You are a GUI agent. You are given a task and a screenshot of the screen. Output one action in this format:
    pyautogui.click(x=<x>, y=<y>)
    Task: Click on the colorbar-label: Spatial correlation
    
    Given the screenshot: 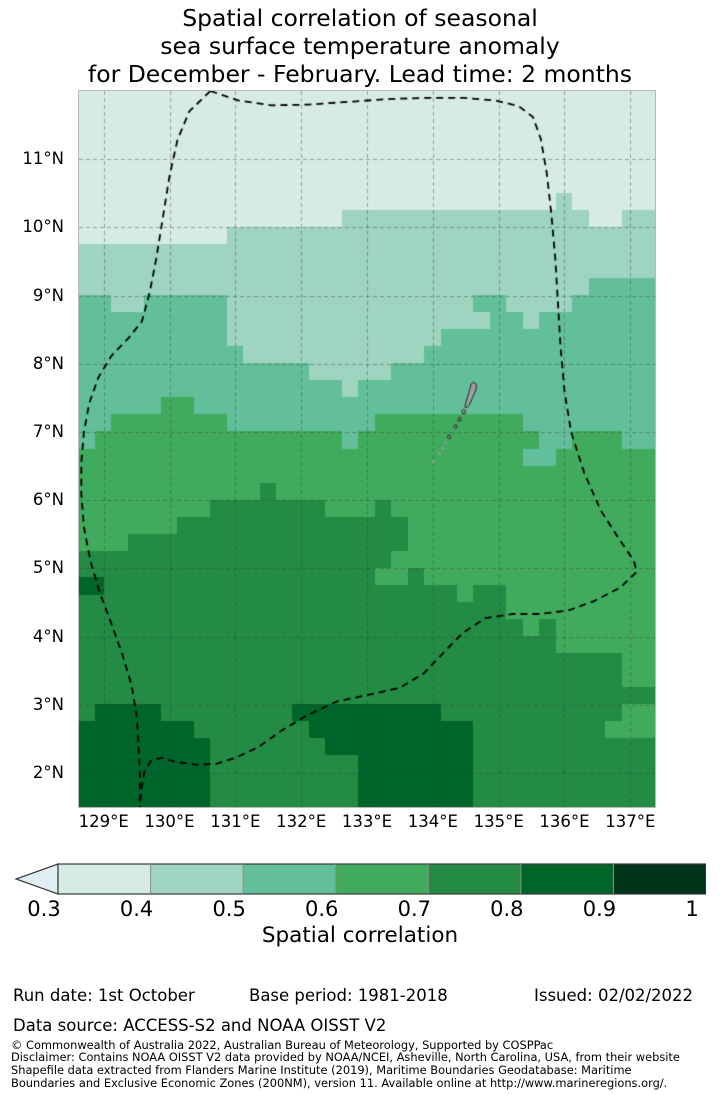 What is the action you would take?
    pyautogui.click(x=360, y=935)
    